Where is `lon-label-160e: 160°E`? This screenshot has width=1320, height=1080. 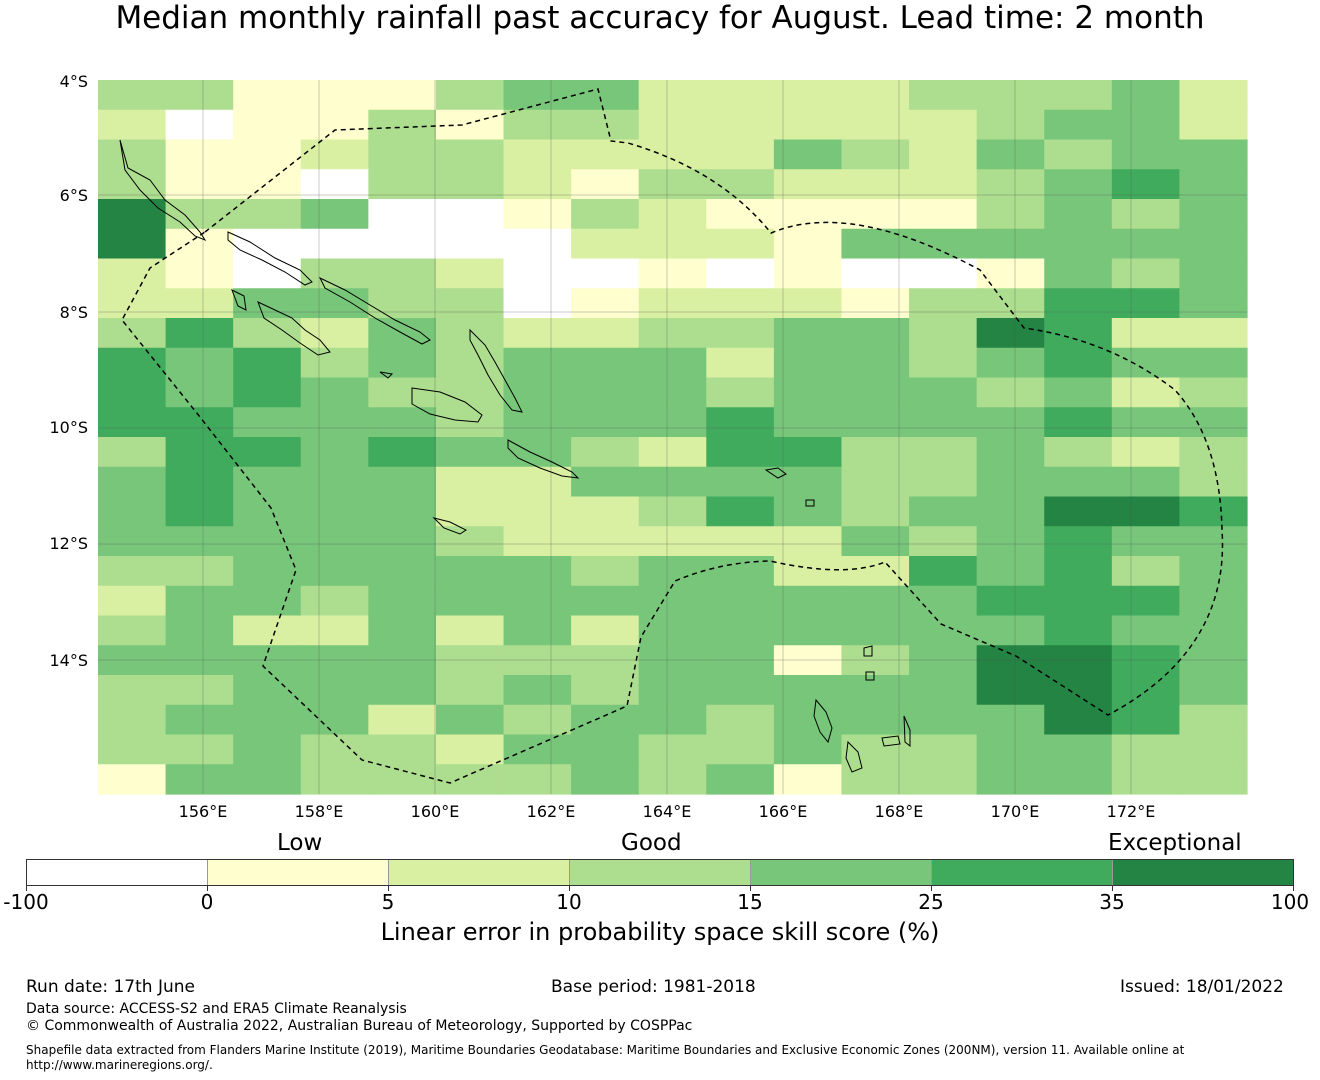 lon-label-160e: 160°E is located at coordinates (435, 811).